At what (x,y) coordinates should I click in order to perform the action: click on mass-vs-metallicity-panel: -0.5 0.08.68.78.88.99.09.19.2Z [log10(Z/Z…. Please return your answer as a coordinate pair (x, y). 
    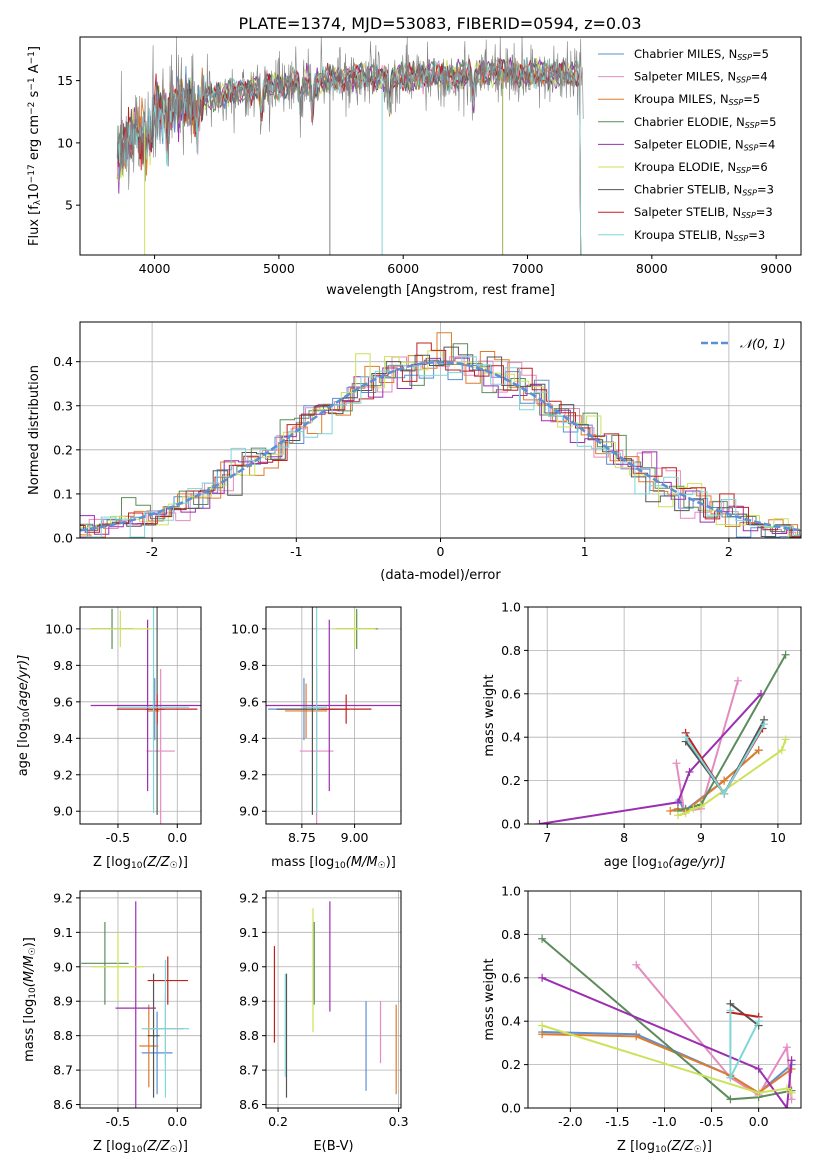
    Looking at the image, I should click on (112, 1022).